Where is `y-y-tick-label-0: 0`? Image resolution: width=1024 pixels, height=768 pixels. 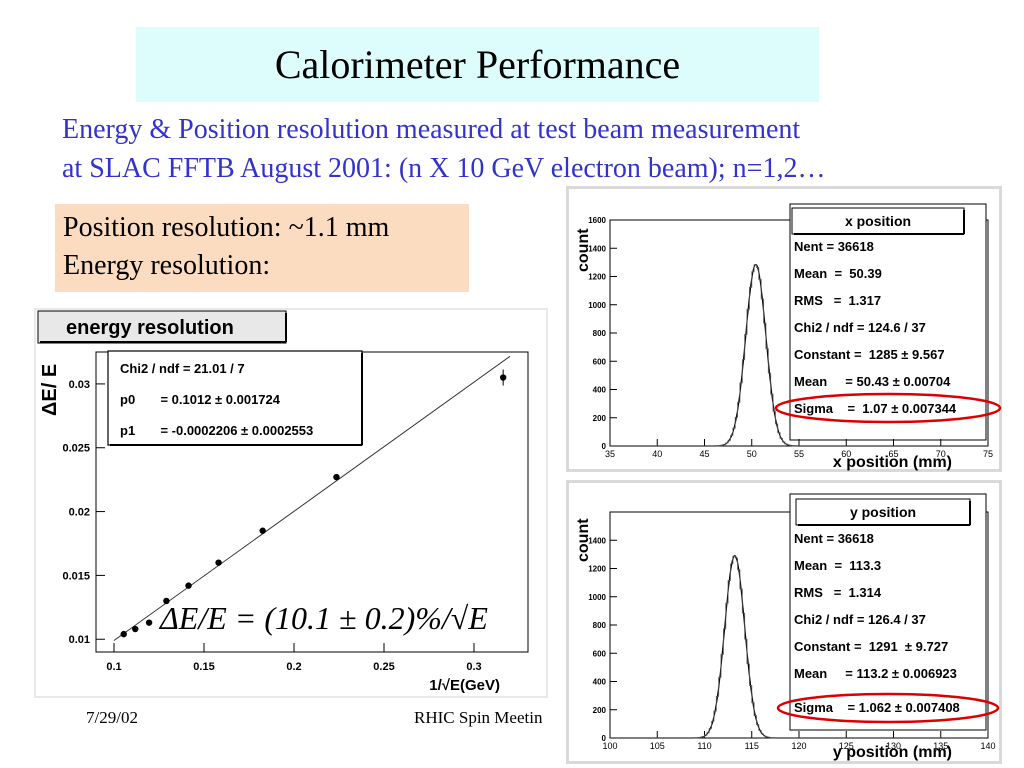 y-y-tick-label-0: 0 is located at coordinates (604, 738).